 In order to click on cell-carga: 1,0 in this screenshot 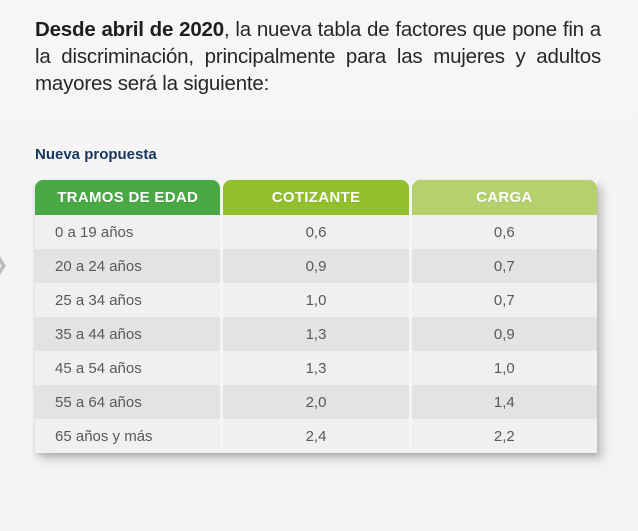, I will do `click(504, 368)`.